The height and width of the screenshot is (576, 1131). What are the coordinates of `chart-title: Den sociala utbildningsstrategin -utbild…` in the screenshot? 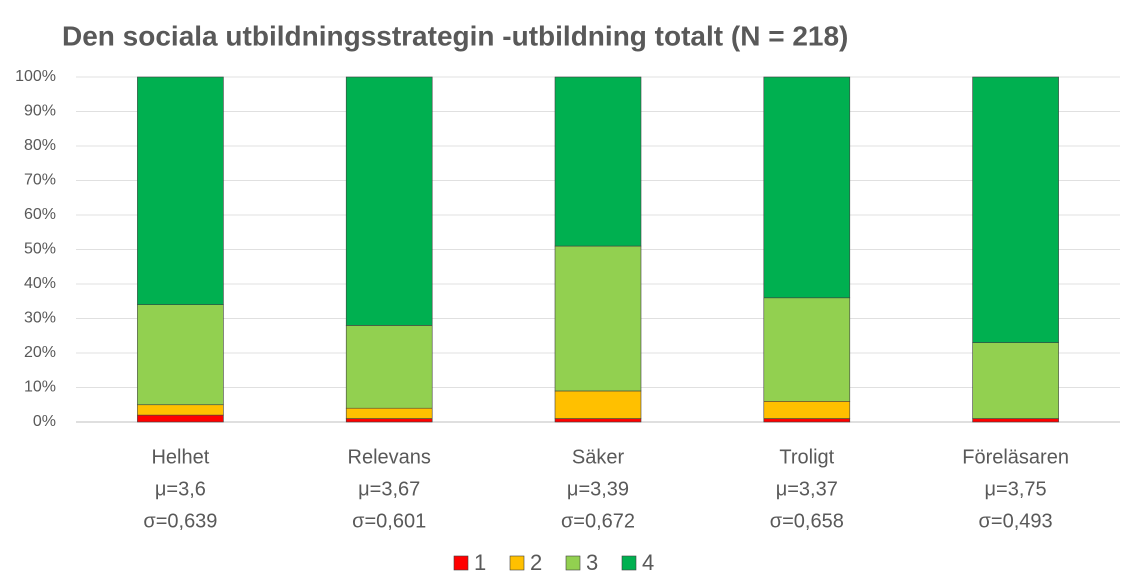 It's located at (455, 35).